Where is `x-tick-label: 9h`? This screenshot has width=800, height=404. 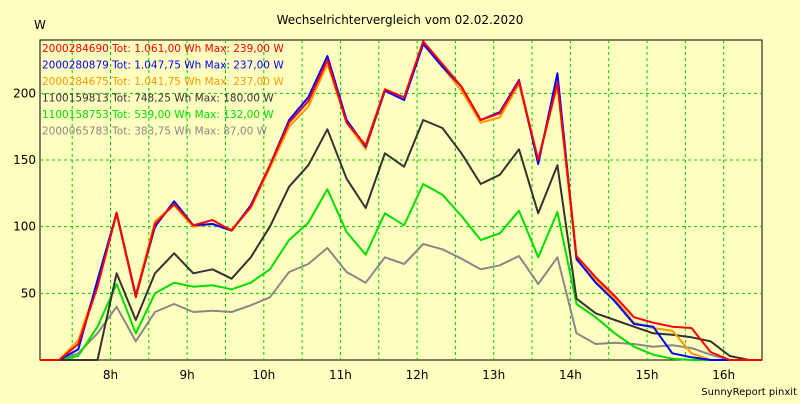 x-tick-label: 9h is located at coordinates (187, 375).